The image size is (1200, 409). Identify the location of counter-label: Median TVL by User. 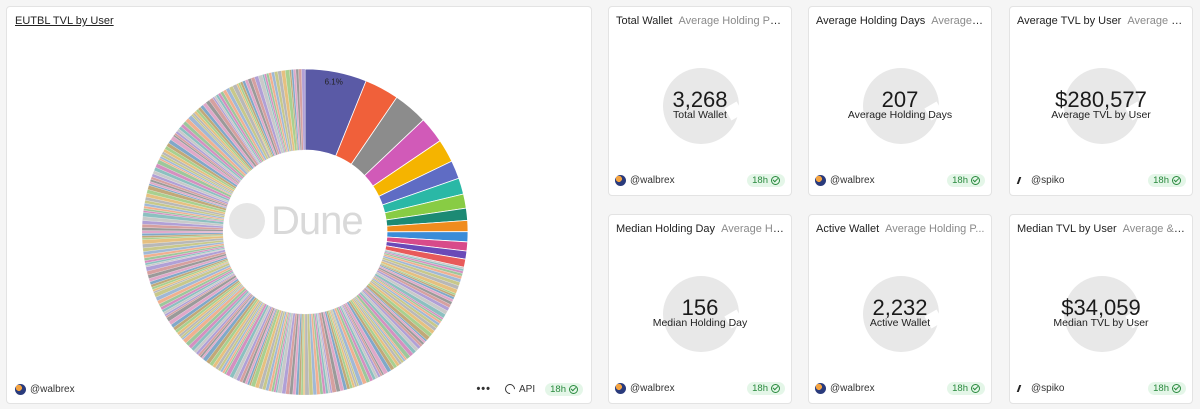
(1101, 323).